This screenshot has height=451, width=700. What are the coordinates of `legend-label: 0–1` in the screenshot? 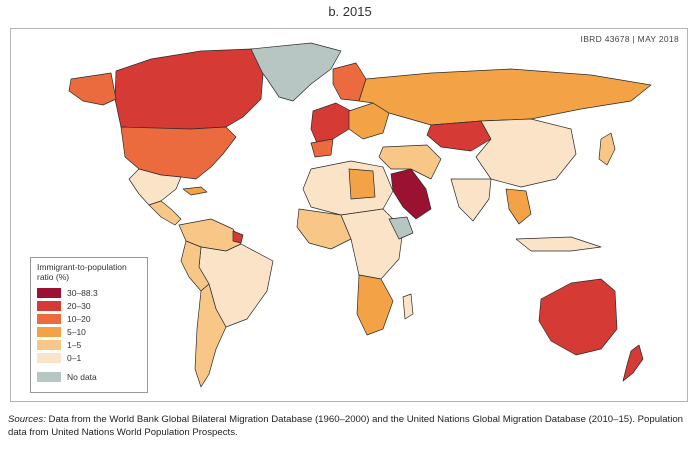 It's located at (74, 357).